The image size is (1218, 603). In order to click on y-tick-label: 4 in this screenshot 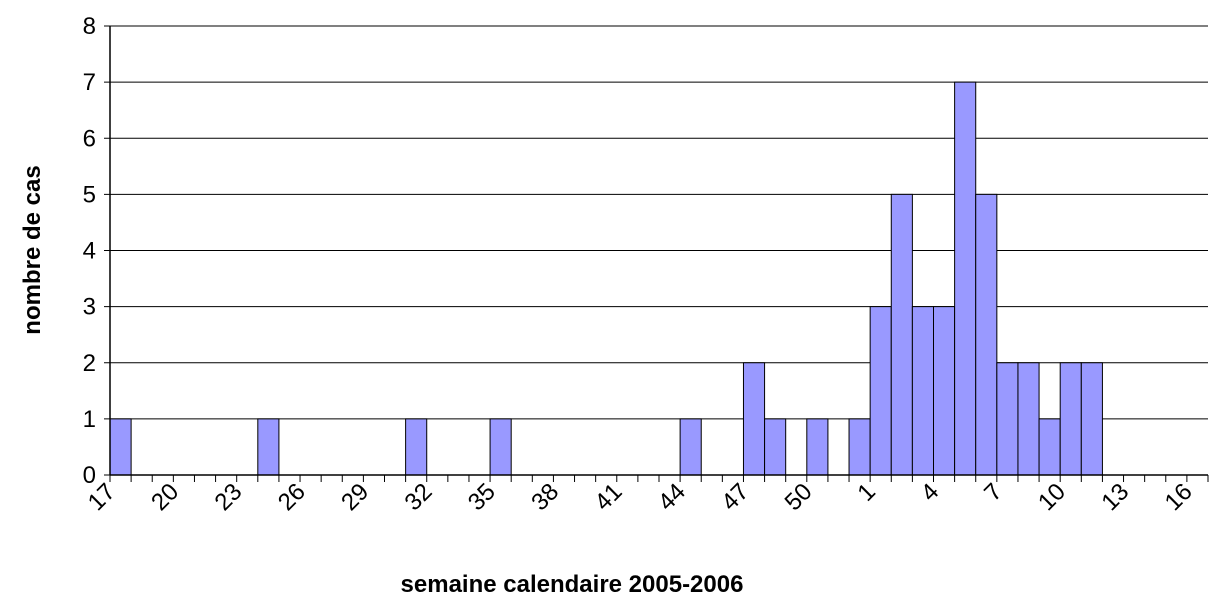, I will do `click(89, 251)`.